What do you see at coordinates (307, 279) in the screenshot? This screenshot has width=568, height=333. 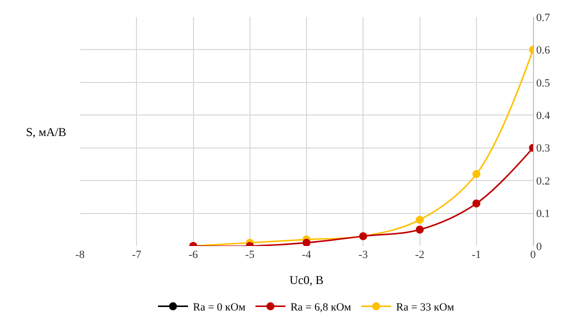 I see `x-axis-title: Uc0, В` at bounding box center [307, 279].